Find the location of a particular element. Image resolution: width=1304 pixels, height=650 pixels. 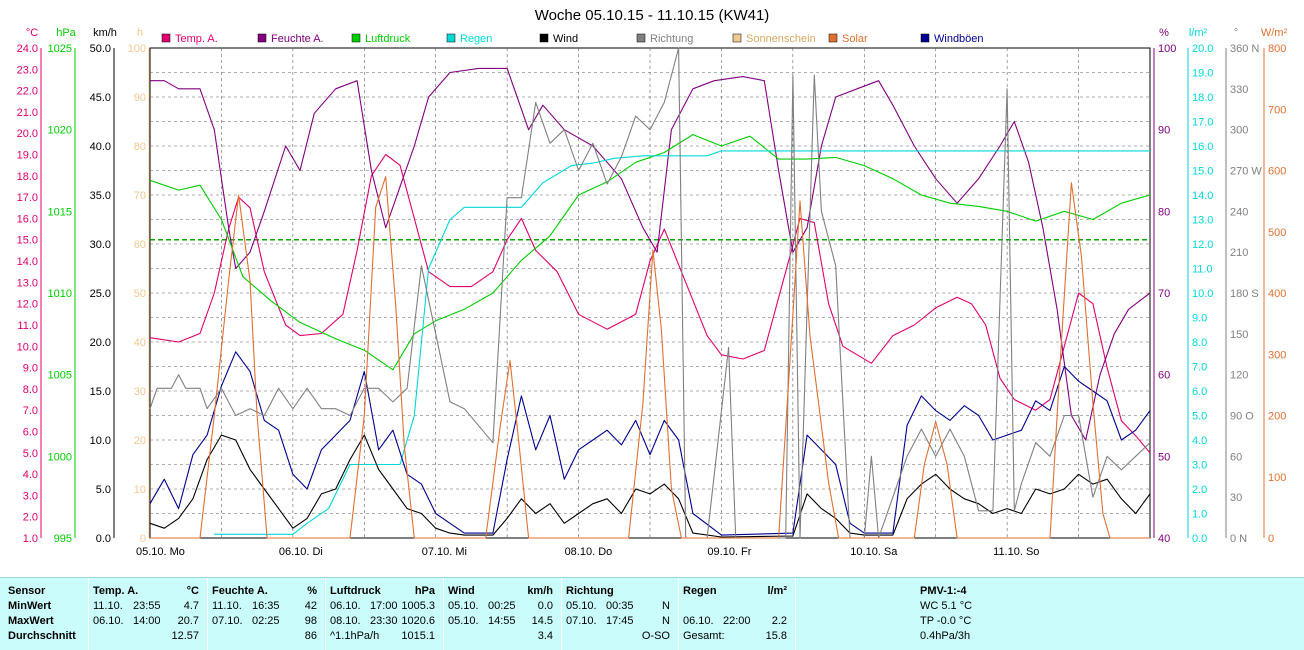

pmv-trend: 0.4hPa/3h is located at coordinates (945, 636).